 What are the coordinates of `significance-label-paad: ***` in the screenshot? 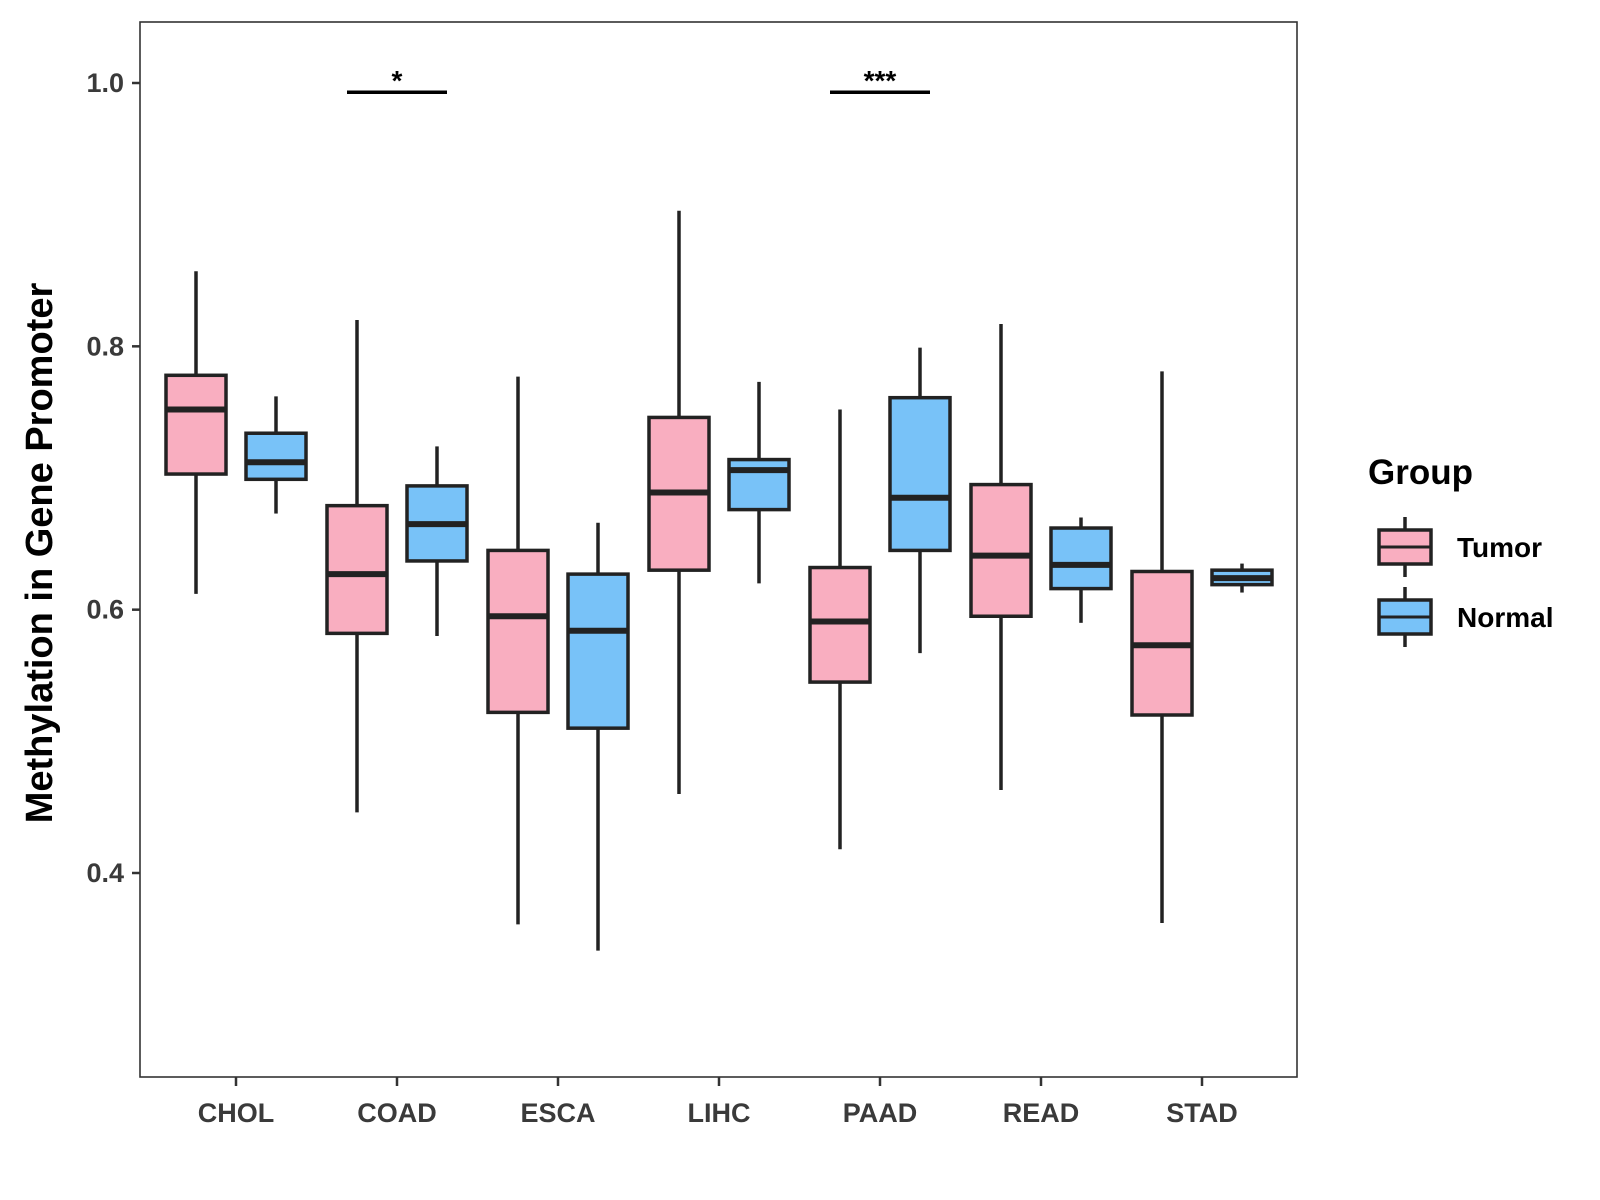 It's located at (880, 80).